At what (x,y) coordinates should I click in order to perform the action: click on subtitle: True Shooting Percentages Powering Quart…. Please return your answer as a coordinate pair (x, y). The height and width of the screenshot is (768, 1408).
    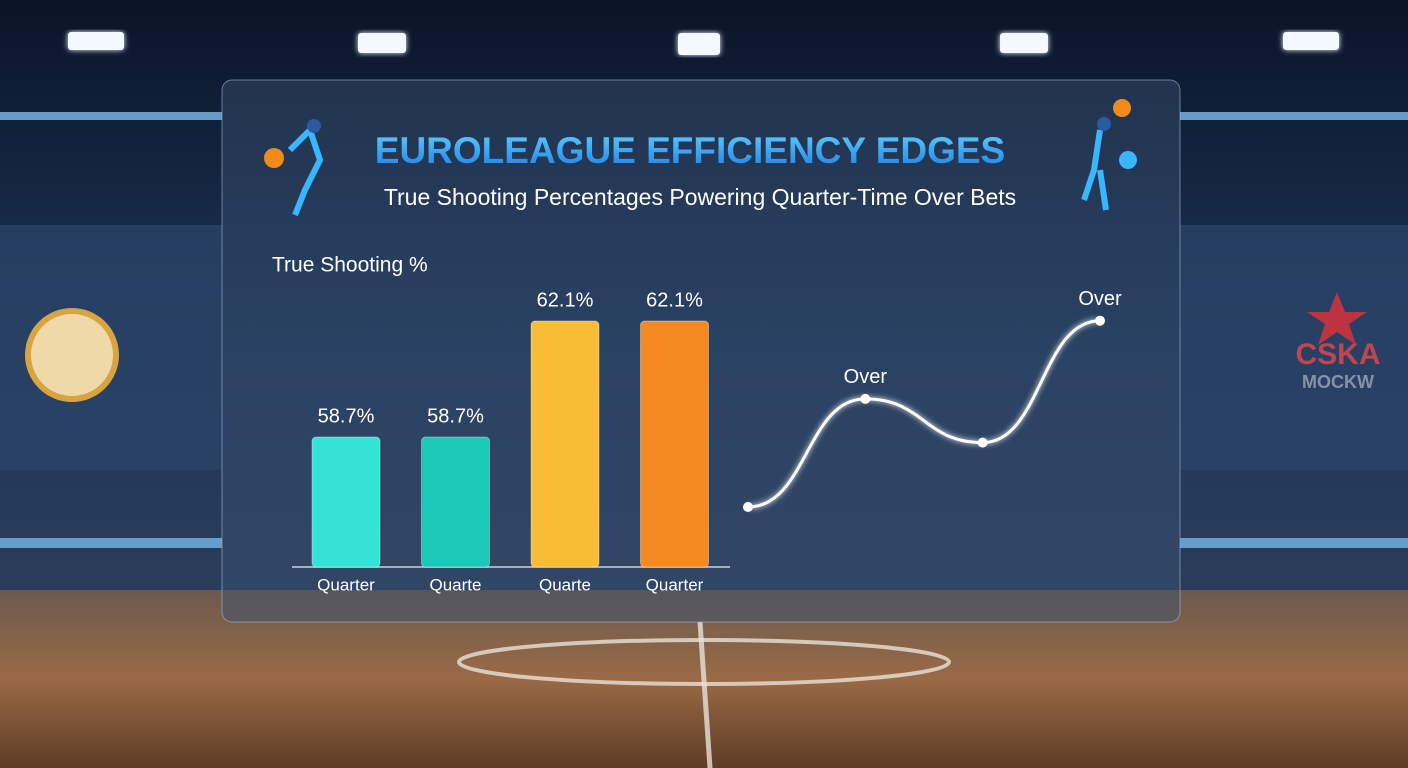
    Looking at the image, I should click on (700, 197).